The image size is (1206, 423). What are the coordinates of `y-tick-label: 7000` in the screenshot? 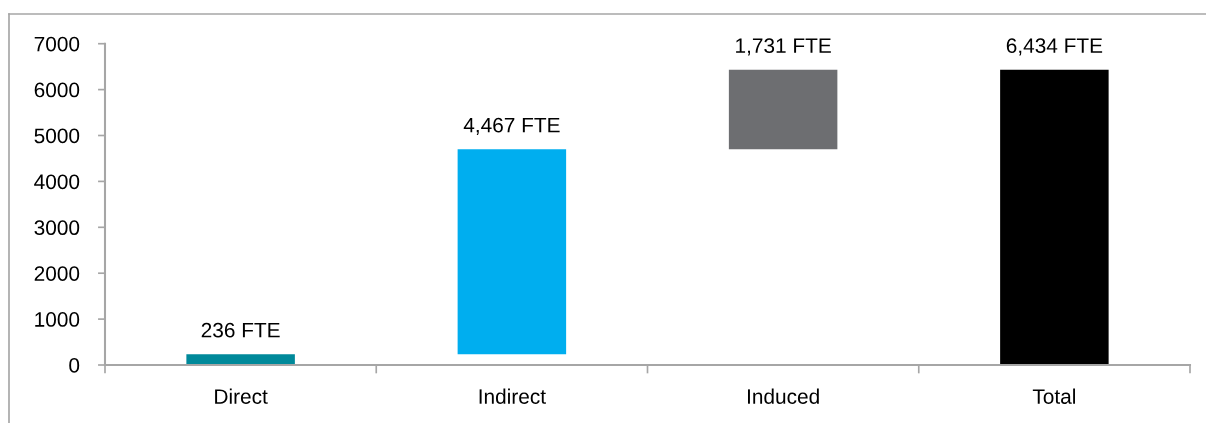 It's located at (57, 44).